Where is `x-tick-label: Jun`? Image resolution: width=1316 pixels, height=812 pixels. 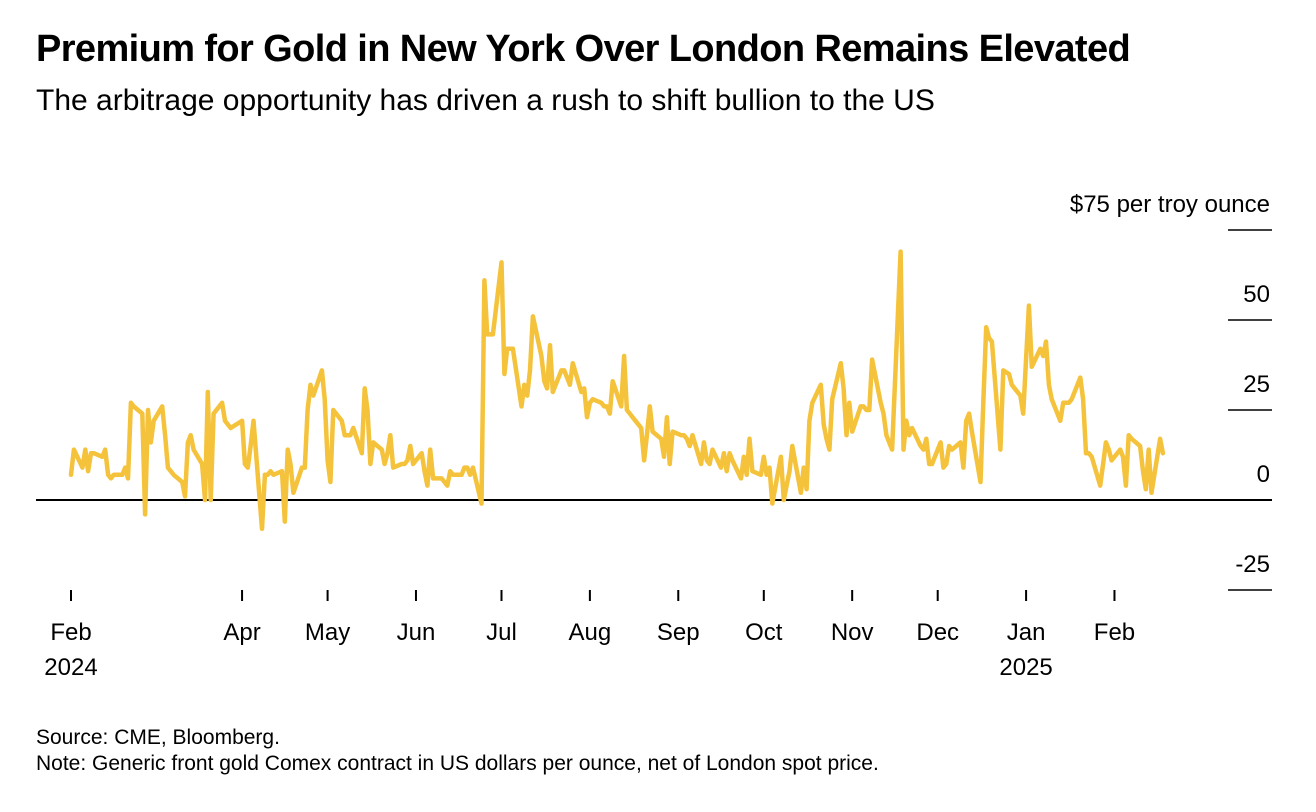
x-tick-label: Jun is located at coordinates (416, 632).